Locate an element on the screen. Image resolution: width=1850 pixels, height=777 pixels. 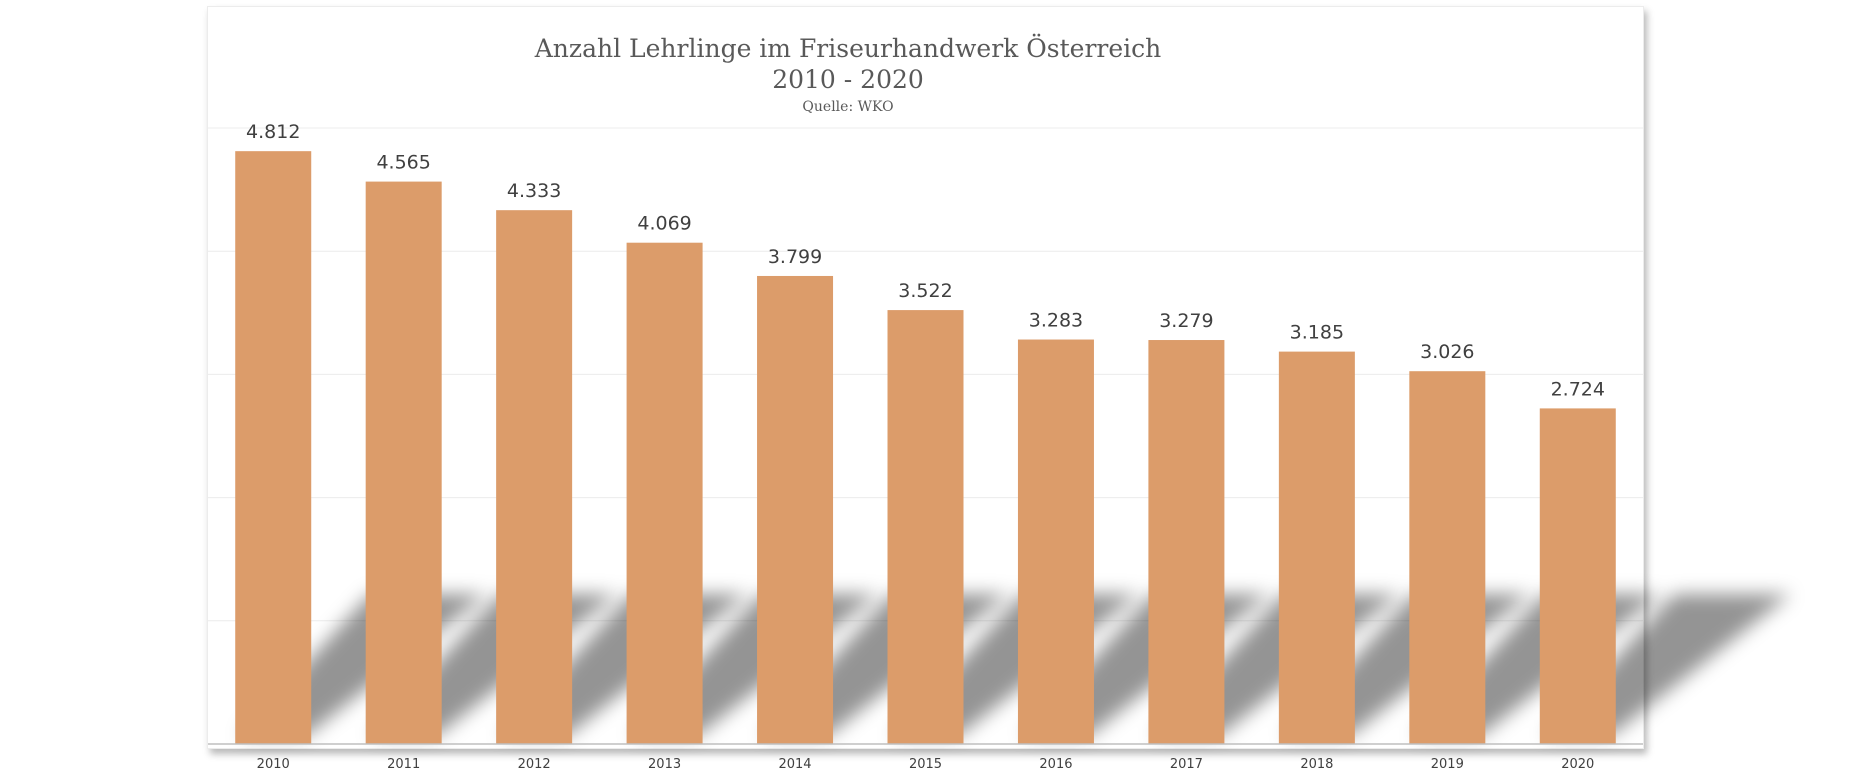
bar-2012 is located at coordinates (534, 477).